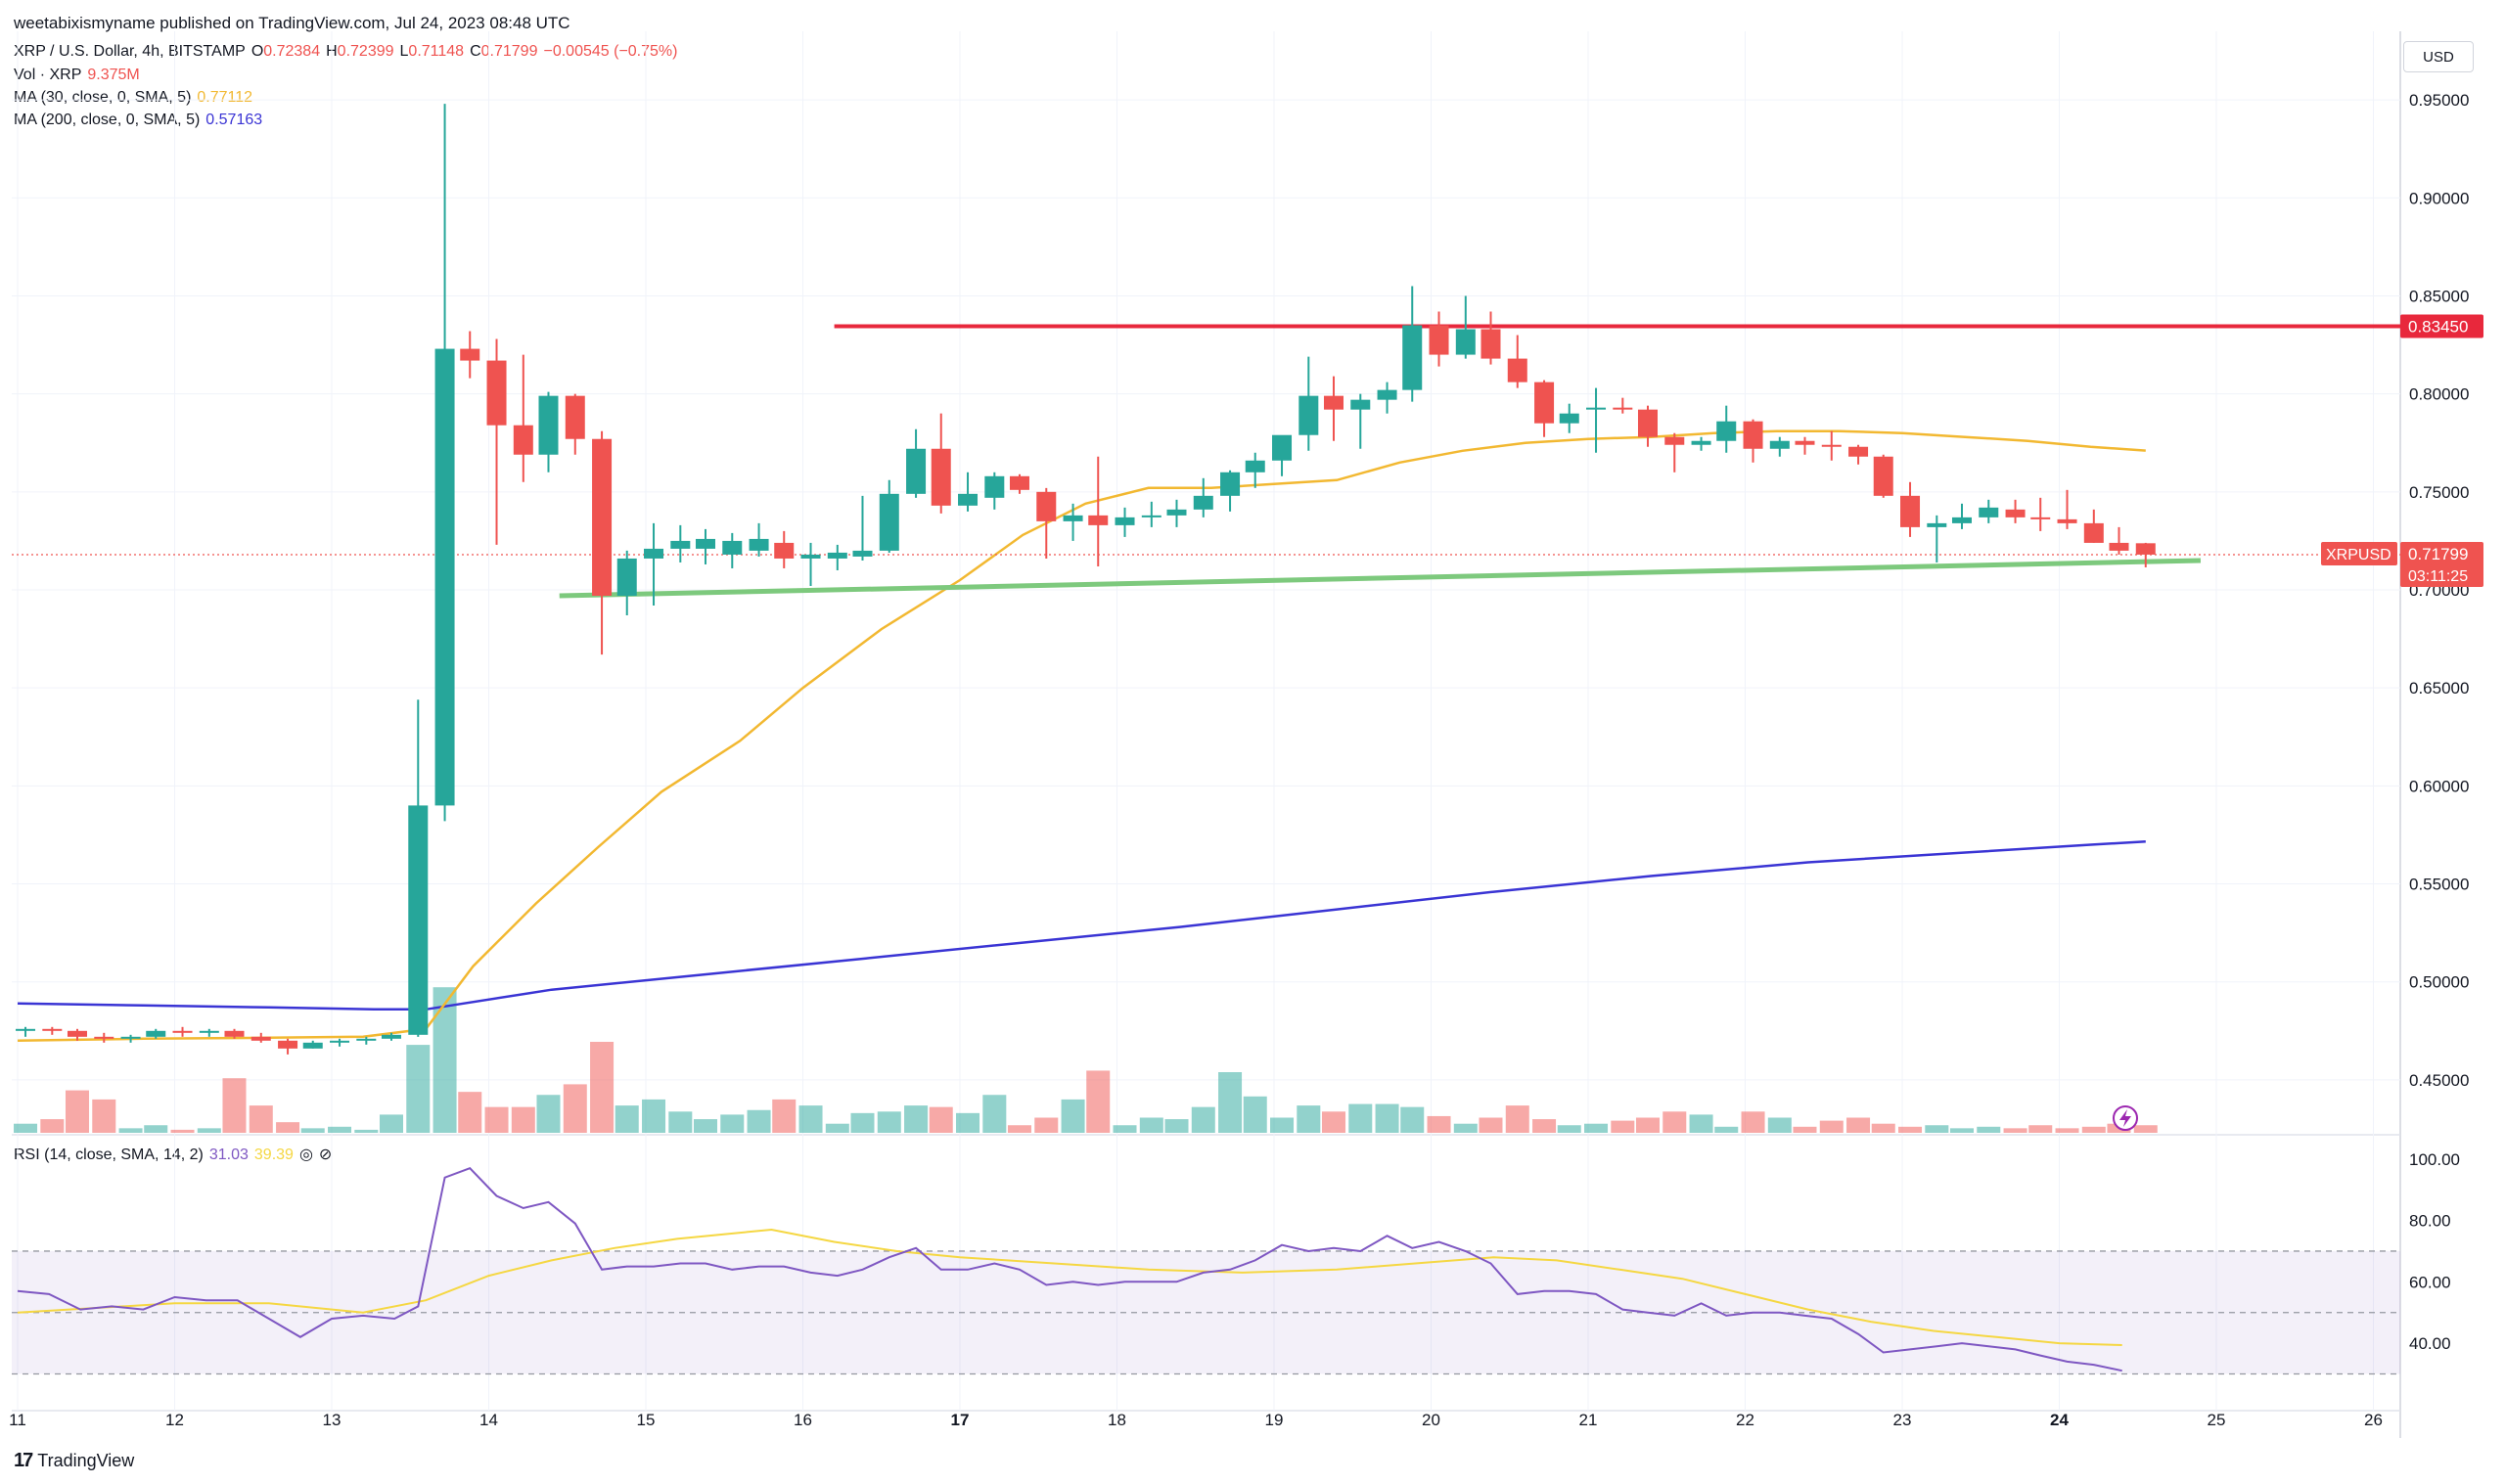 The height and width of the screenshot is (1484, 2505). What do you see at coordinates (1086, 1060) in the screenshot?
I see `volume-bars` at bounding box center [1086, 1060].